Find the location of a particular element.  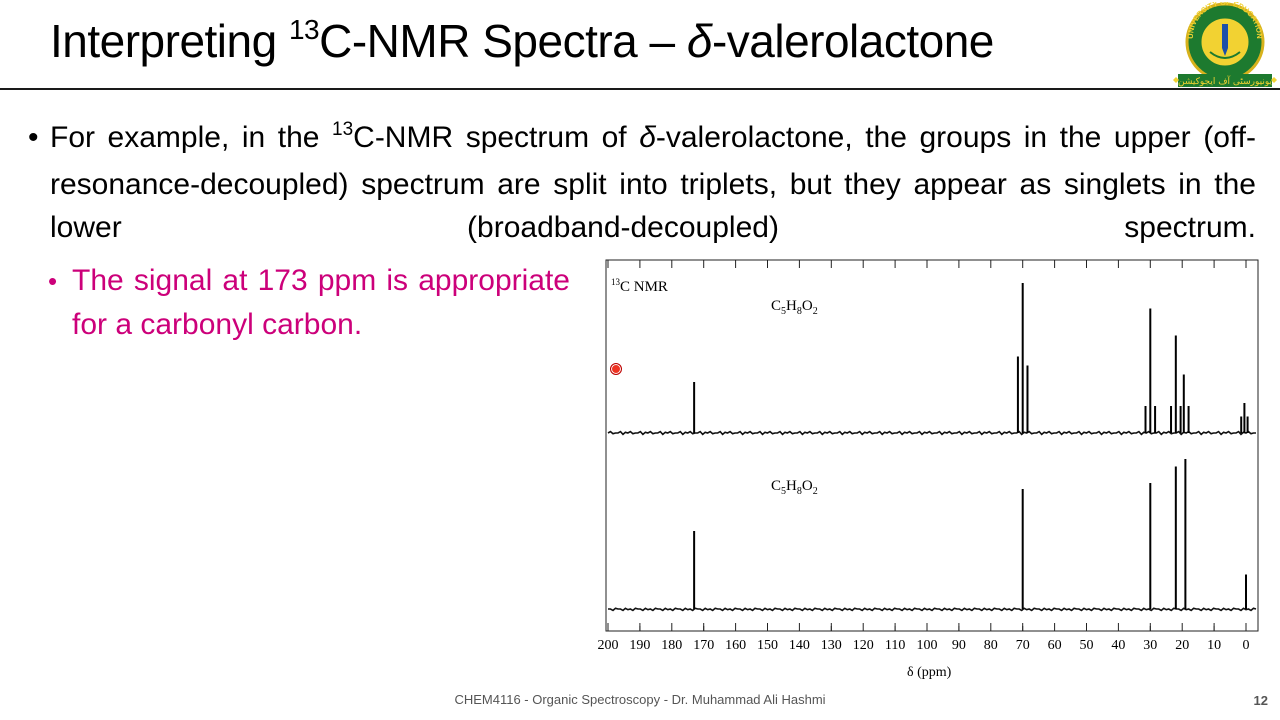

x-tick-label: 60 is located at coordinates (1055, 645).